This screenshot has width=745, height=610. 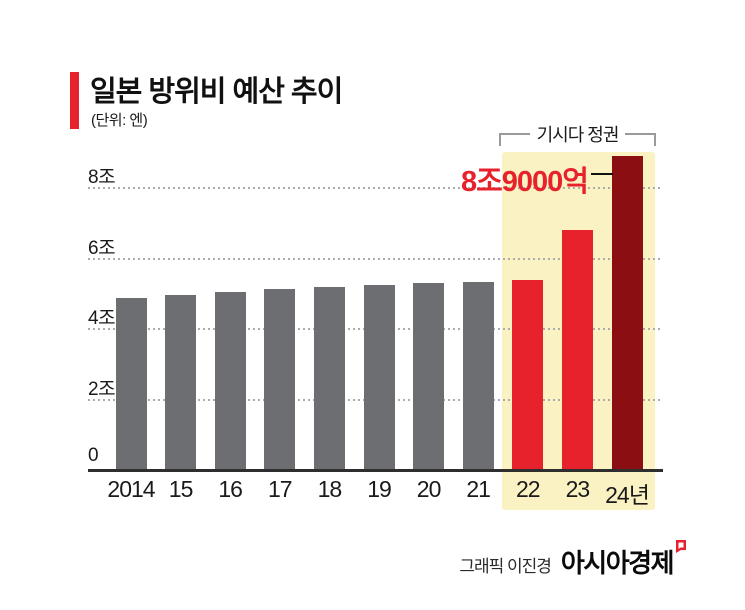 What do you see at coordinates (375, 258) in the screenshot?
I see `gridline-6조` at bounding box center [375, 258].